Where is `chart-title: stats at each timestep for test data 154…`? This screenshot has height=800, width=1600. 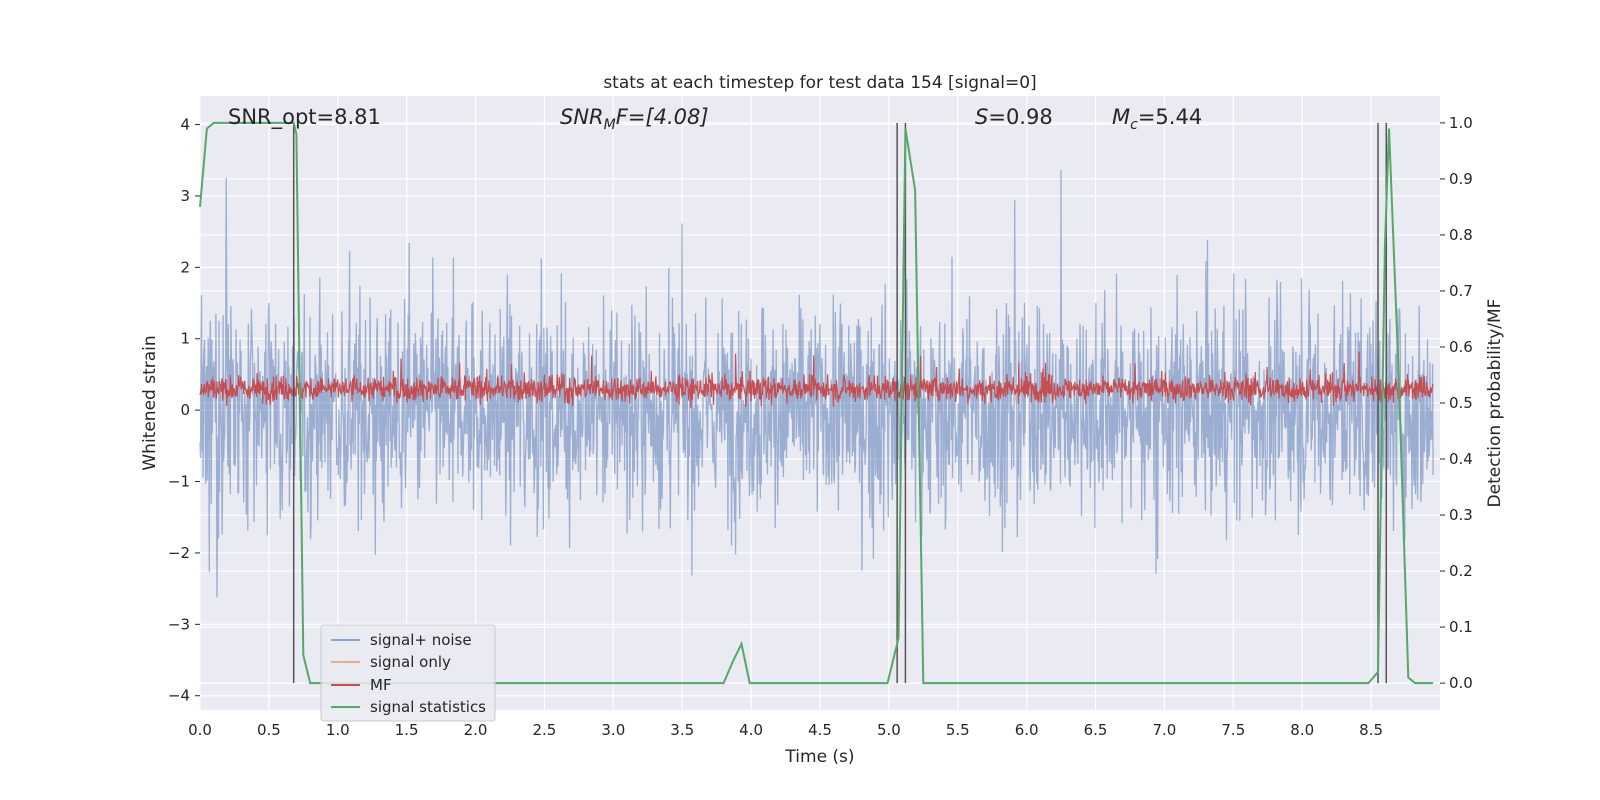 chart-title: stats at each timestep for test data 154… is located at coordinates (819, 83).